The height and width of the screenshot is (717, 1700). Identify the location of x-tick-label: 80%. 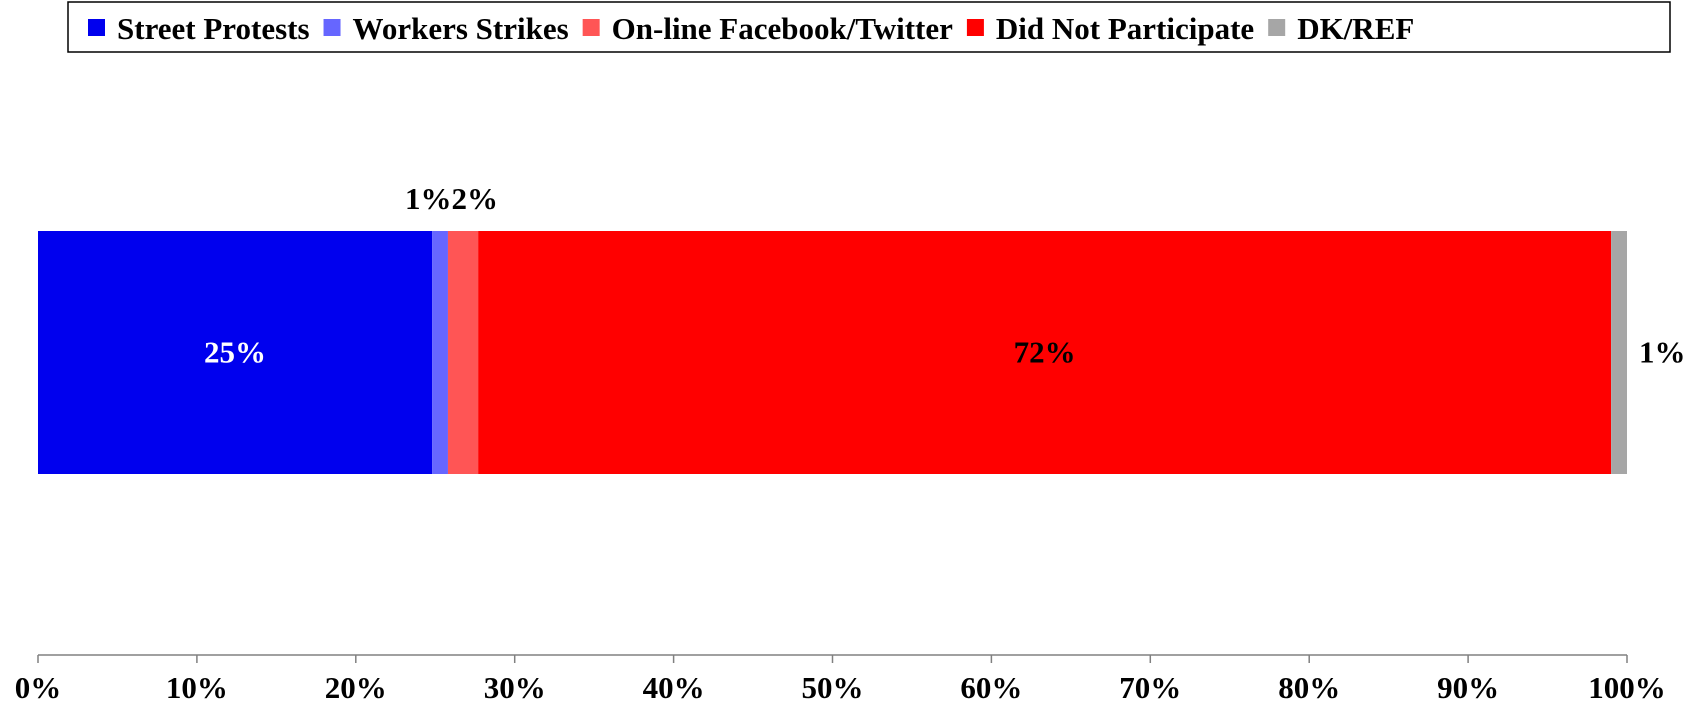
(1309, 687).